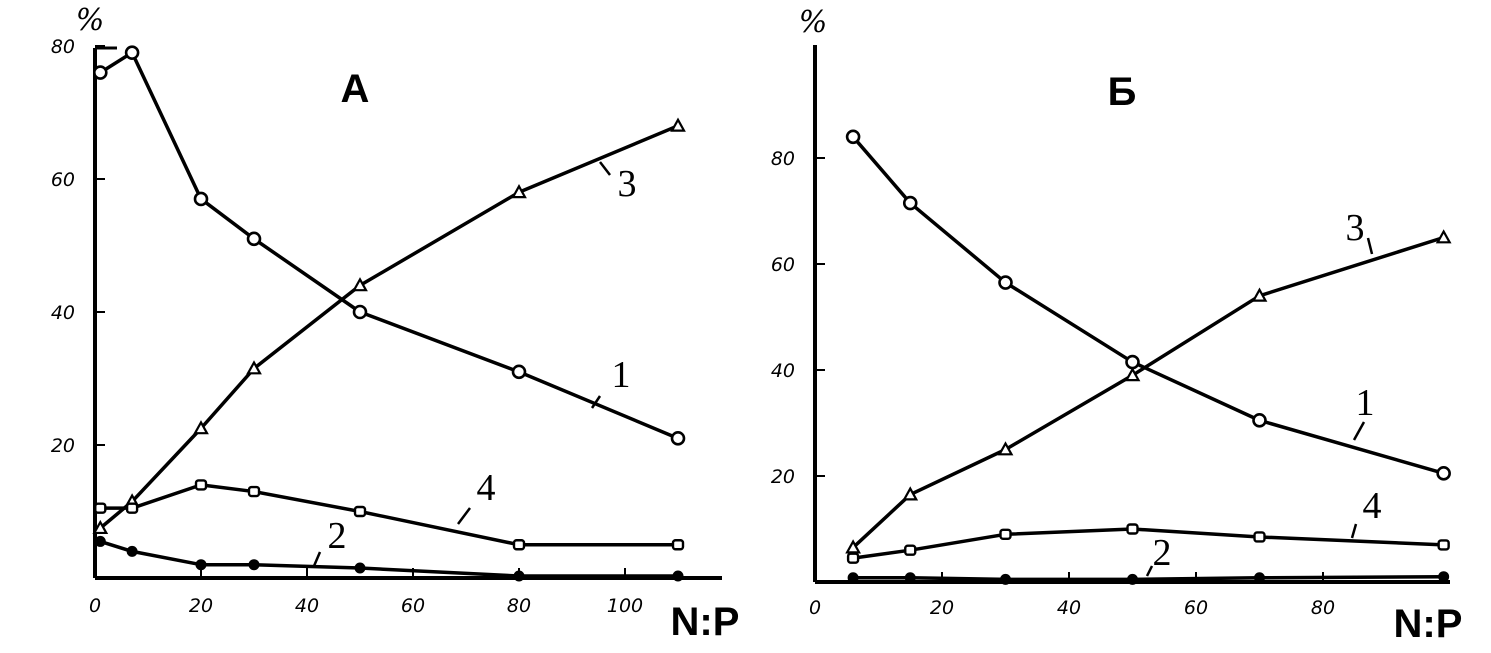 The image size is (1491, 653). What do you see at coordinates (63, 47) in the screenshot?
I see `panel-a-y-tick-label: 80` at bounding box center [63, 47].